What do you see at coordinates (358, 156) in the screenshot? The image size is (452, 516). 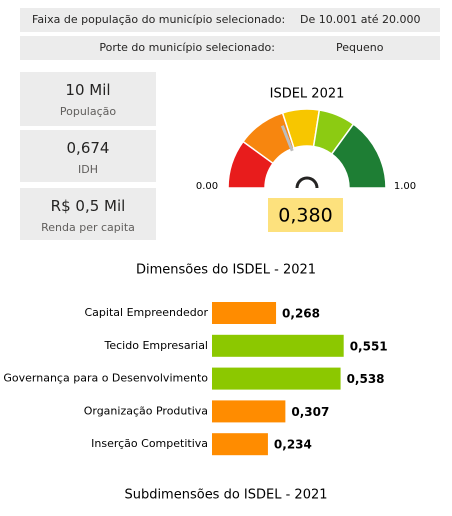 I see `gauge-band` at bounding box center [358, 156].